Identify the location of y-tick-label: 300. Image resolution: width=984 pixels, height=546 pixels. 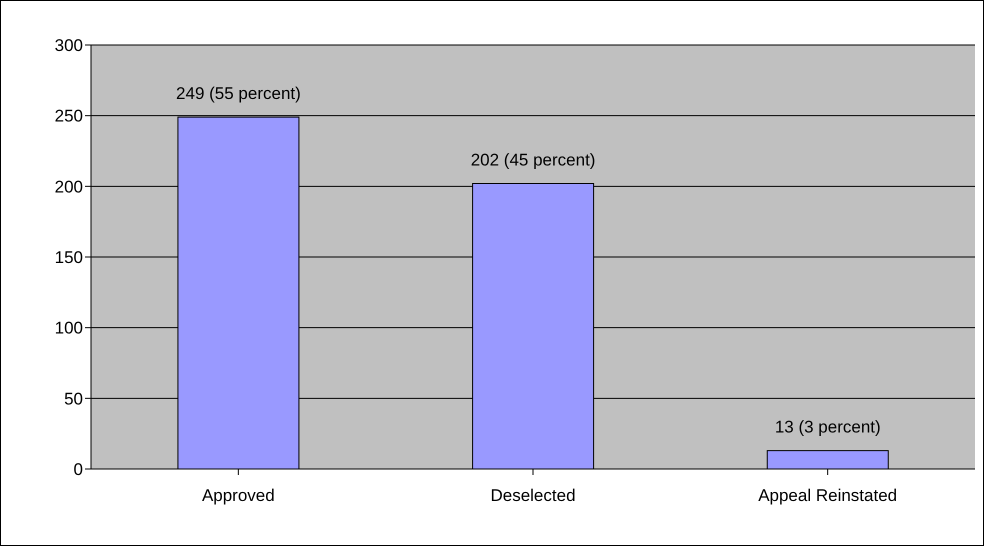
(68, 46).